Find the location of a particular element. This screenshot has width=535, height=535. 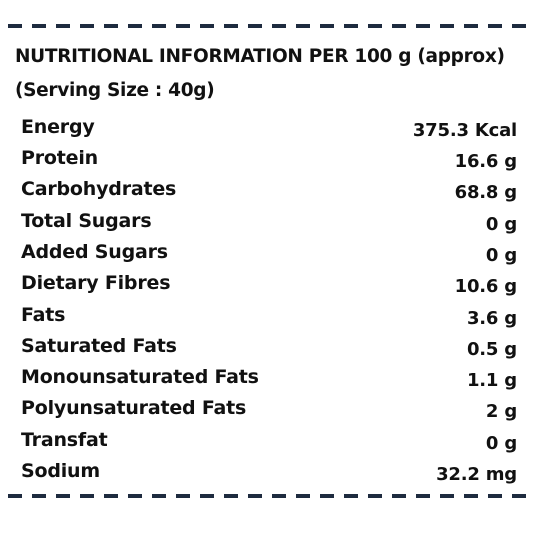

nutrient-row-monounsaturated-fats: Monounsaturated Fats 1.1 g is located at coordinates (269, 379).